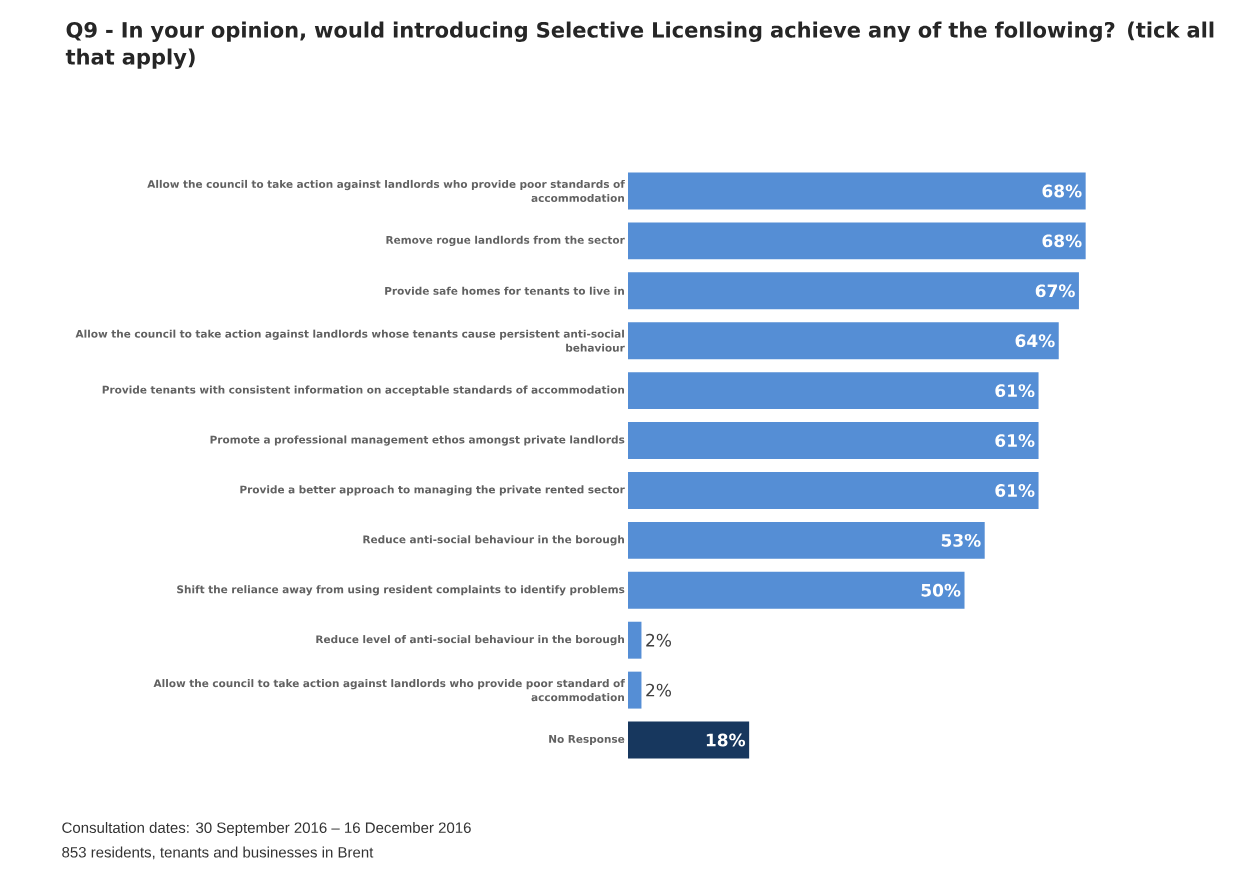 Image resolution: width=1258 pixels, height=880 pixels. What do you see at coordinates (941, 590) in the screenshot?
I see `data-label: 50%` at bounding box center [941, 590].